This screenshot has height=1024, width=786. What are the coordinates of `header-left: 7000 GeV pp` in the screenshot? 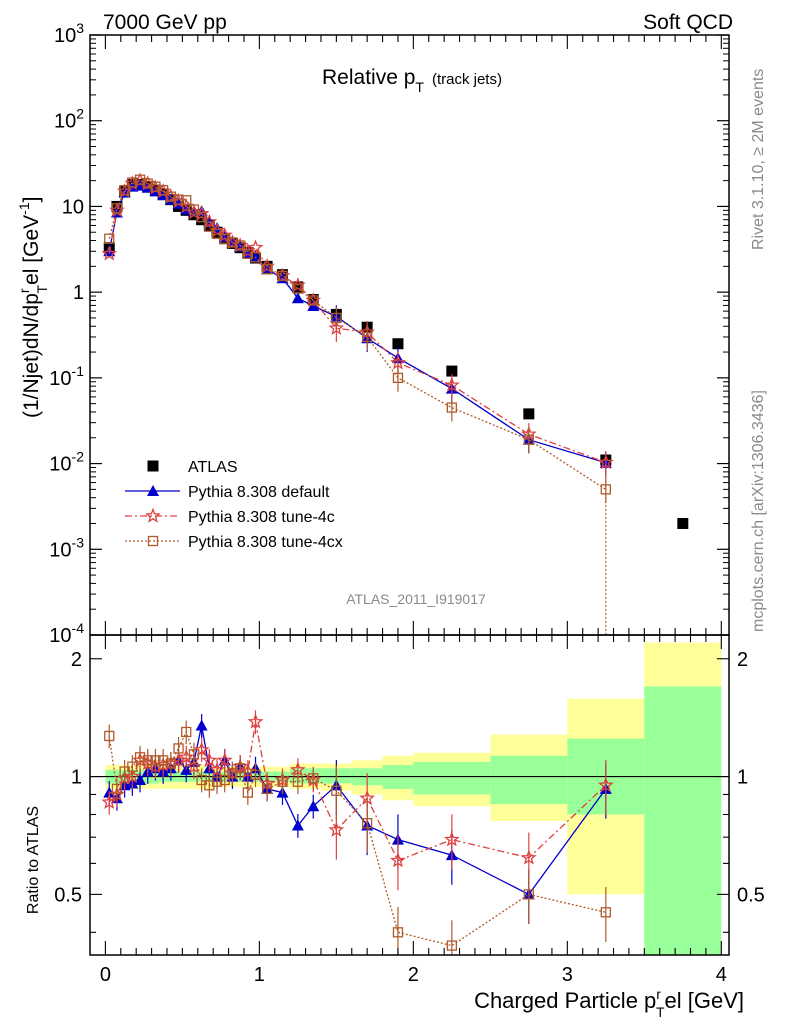 It's located at (165, 22).